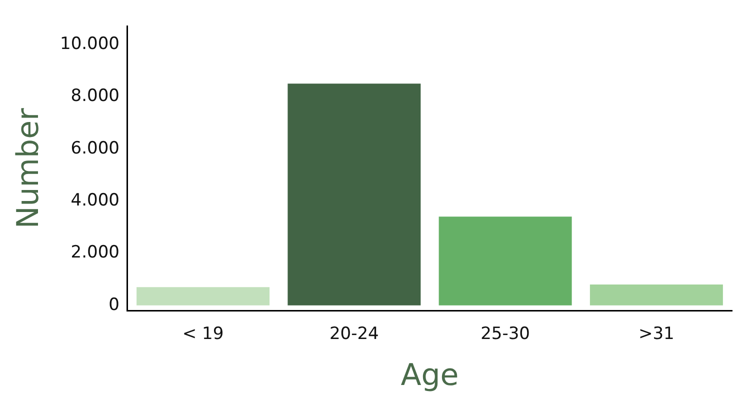  I want to click on x-tick-label: < 19, so click(203, 334).